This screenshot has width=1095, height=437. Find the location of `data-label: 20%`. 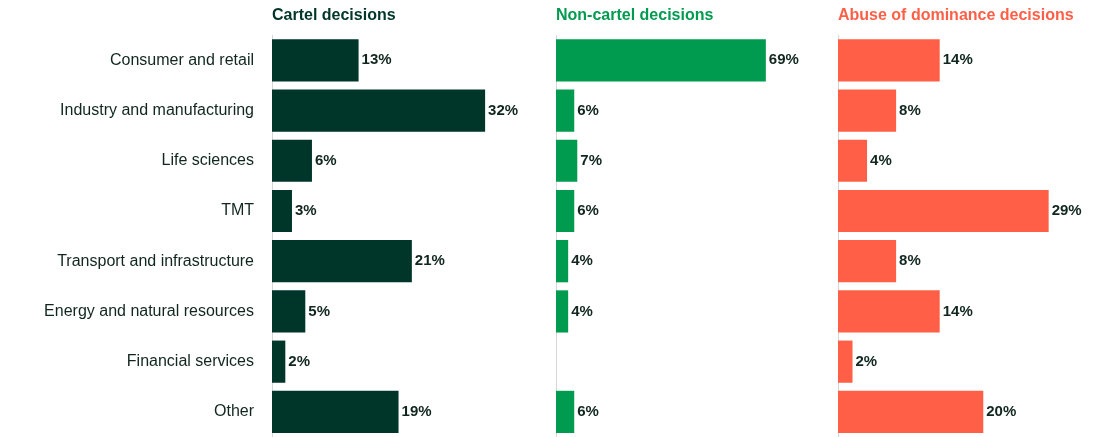

data-label: 20% is located at coordinates (1001, 411).